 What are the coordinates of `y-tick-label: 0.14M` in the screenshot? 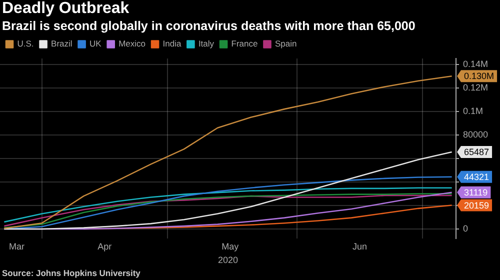 It's located at (475, 63).